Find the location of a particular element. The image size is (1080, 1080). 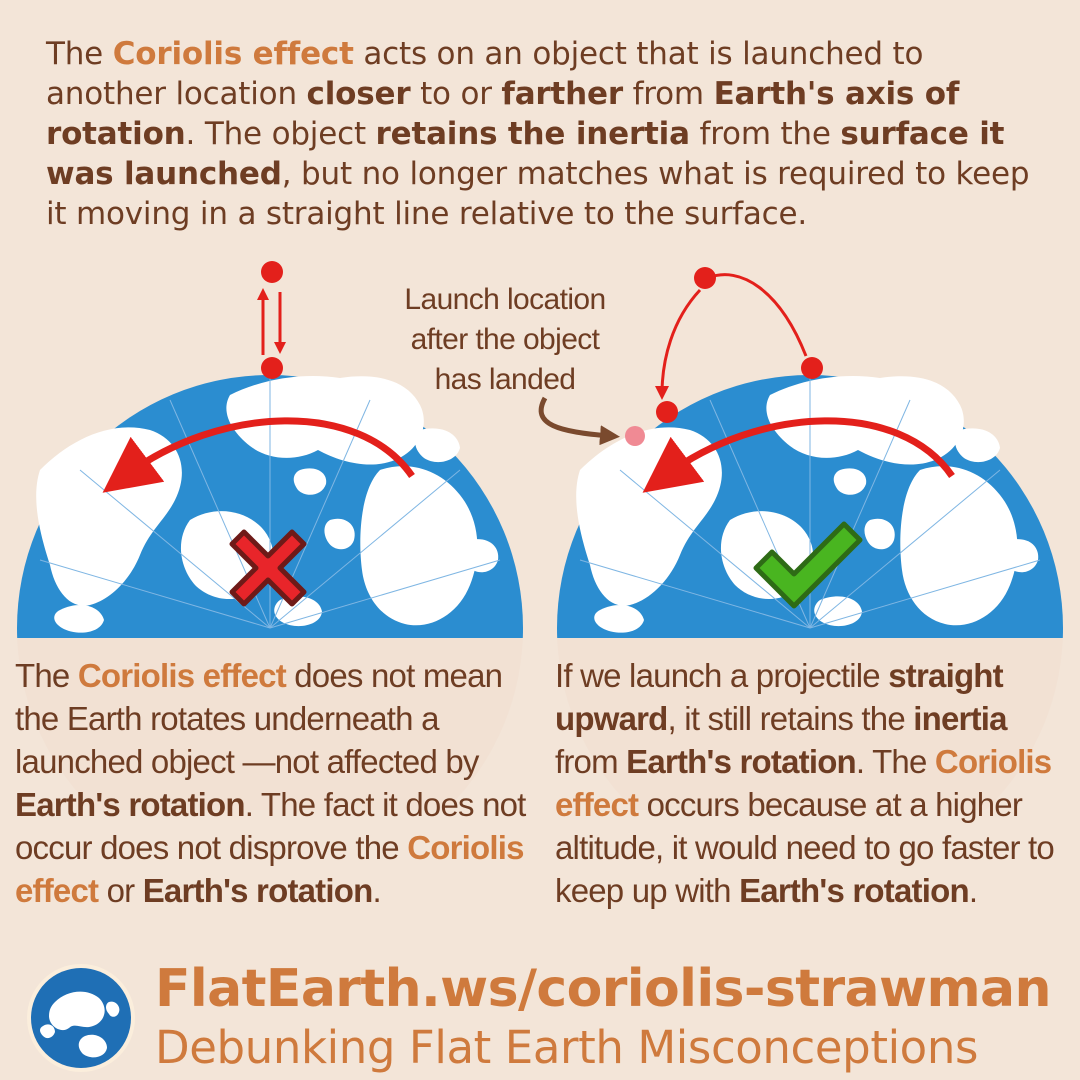

right-rotation-arrow is located at coordinates (798, 455).